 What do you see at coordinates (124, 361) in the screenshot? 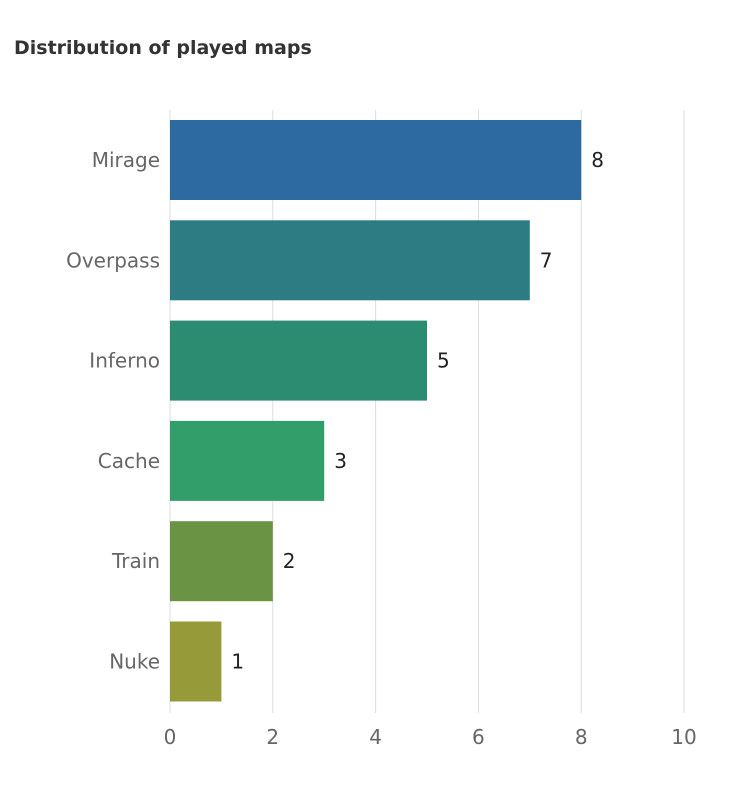
I see `category-label: Inferno` at bounding box center [124, 361].